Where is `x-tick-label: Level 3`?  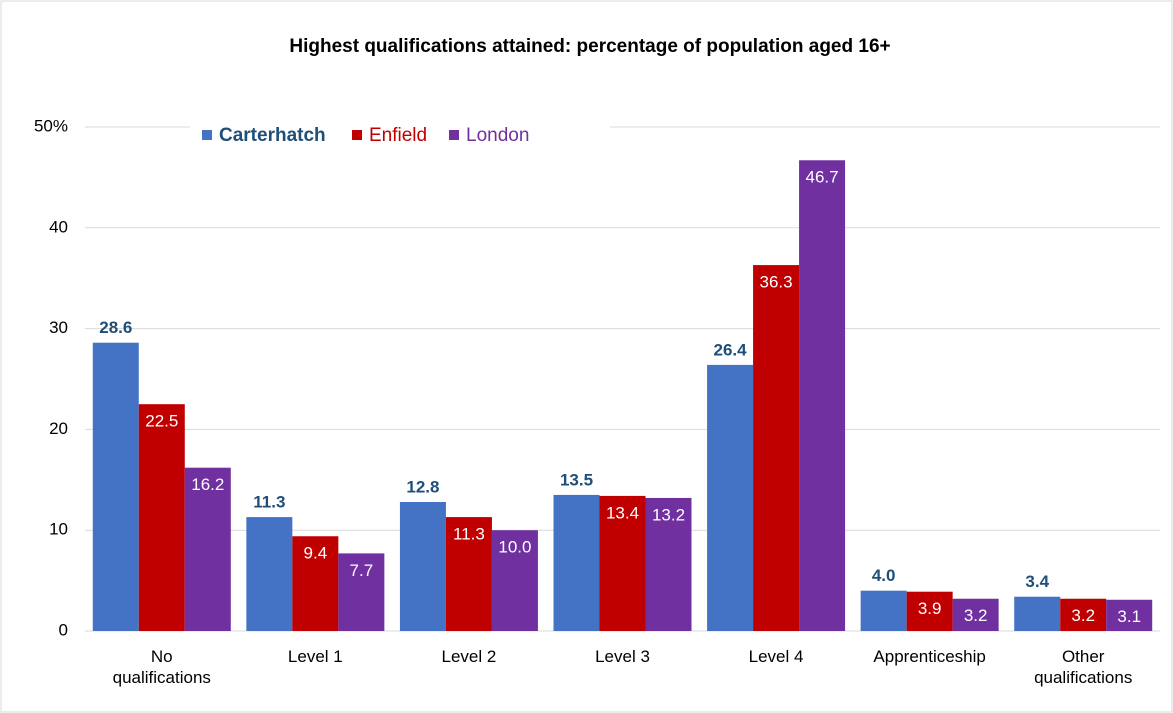
x-tick-label: Level 3 is located at coordinates (622, 656).